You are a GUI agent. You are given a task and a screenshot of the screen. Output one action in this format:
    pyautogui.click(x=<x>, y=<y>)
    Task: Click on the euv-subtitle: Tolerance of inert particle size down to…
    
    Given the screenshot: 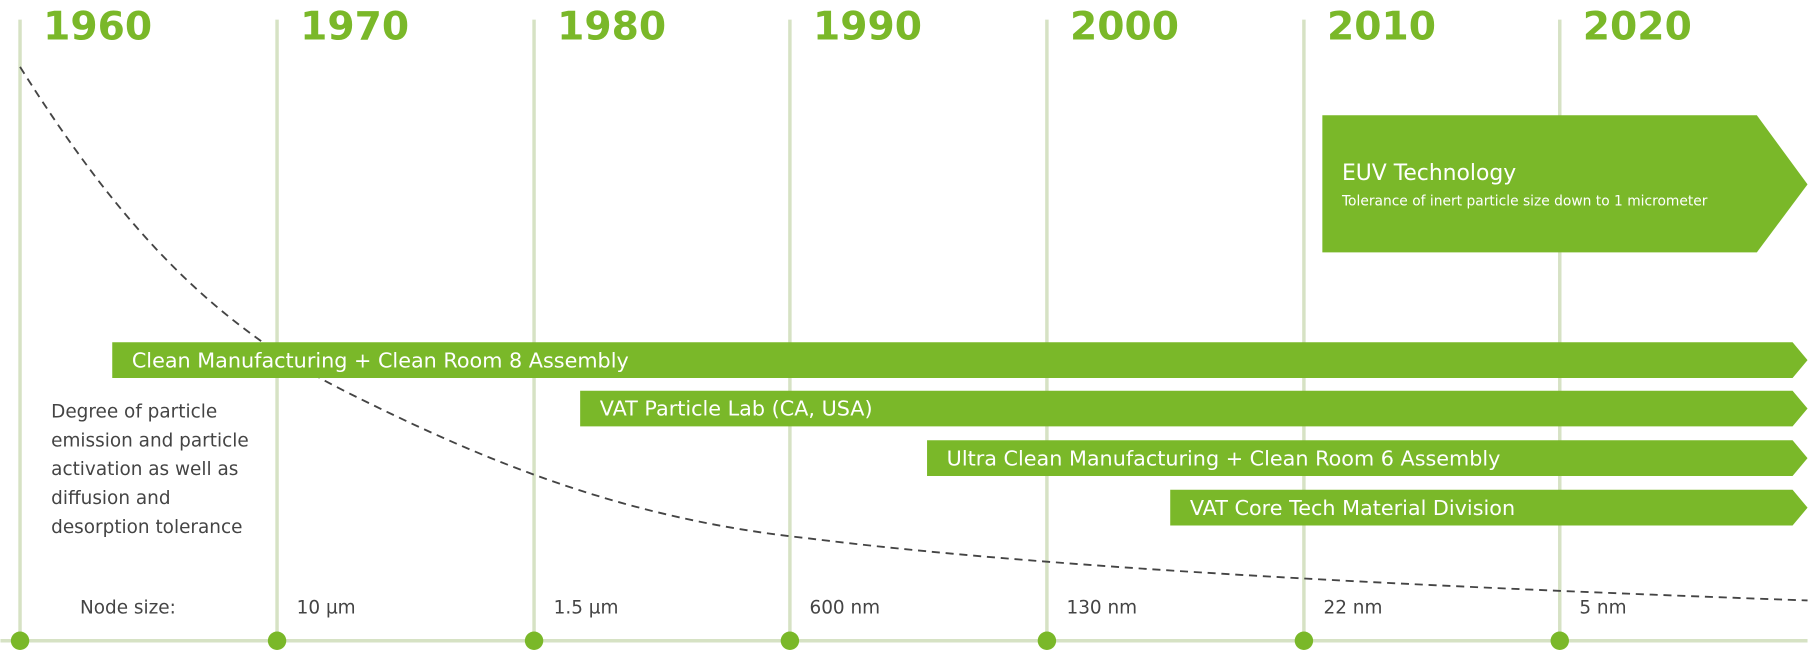 What is the action you would take?
    pyautogui.click(x=1524, y=202)
    